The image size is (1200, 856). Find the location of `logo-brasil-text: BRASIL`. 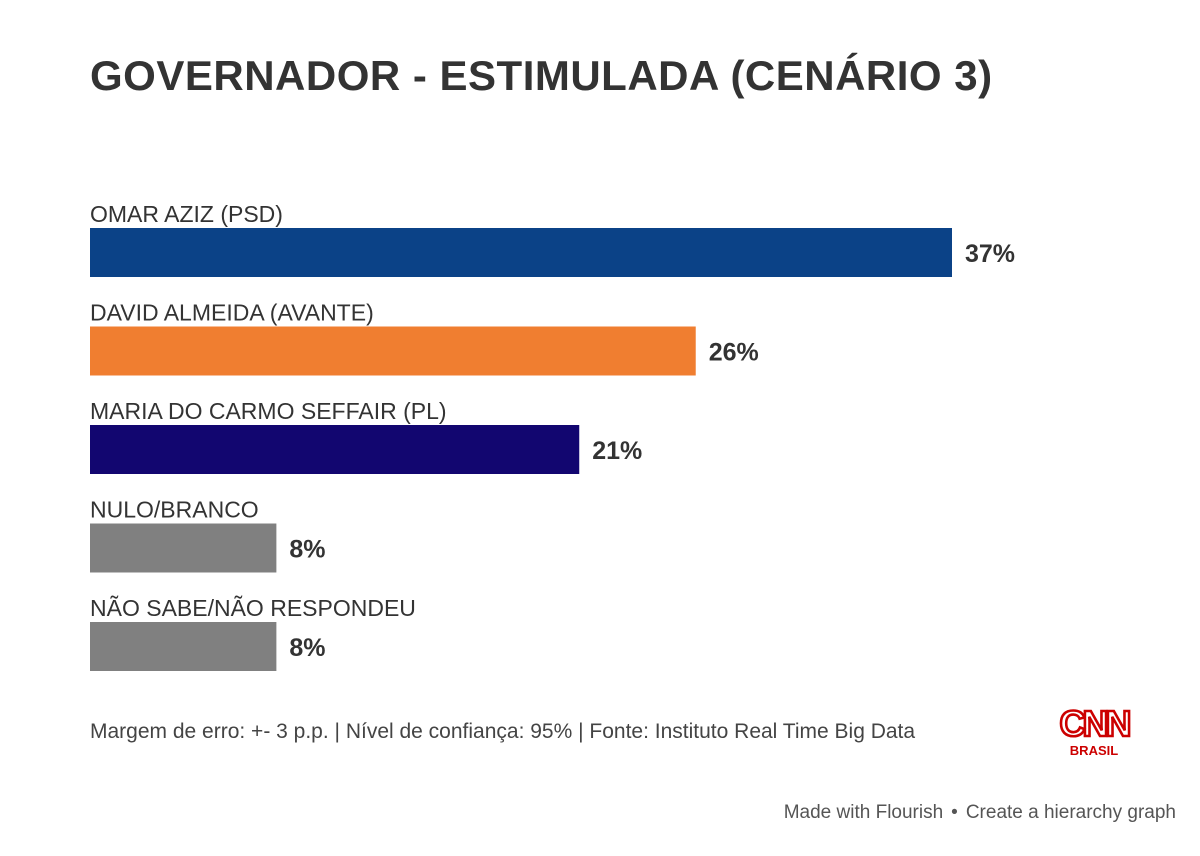

logo-brasil-text: BRASIL is located at coordinates (1094, 750).